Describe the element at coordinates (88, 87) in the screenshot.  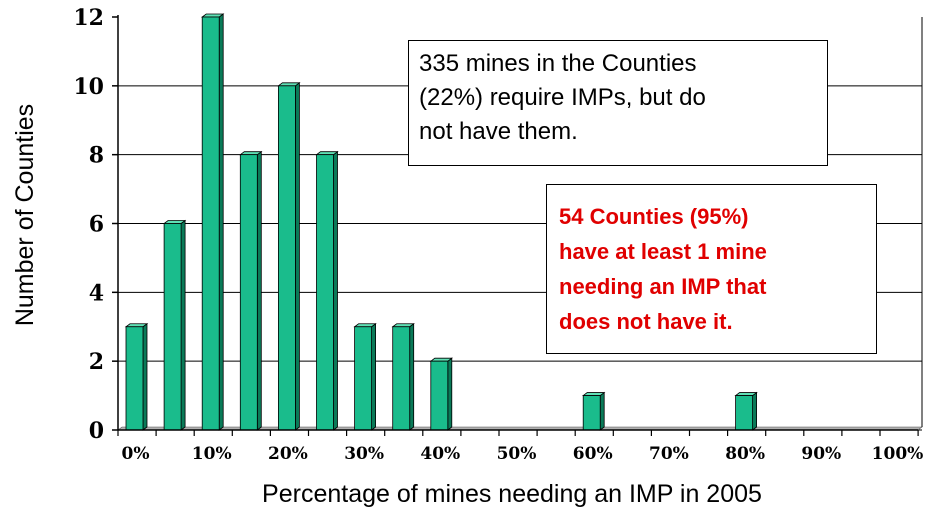
I see `y-tick-label: 10` at that location.